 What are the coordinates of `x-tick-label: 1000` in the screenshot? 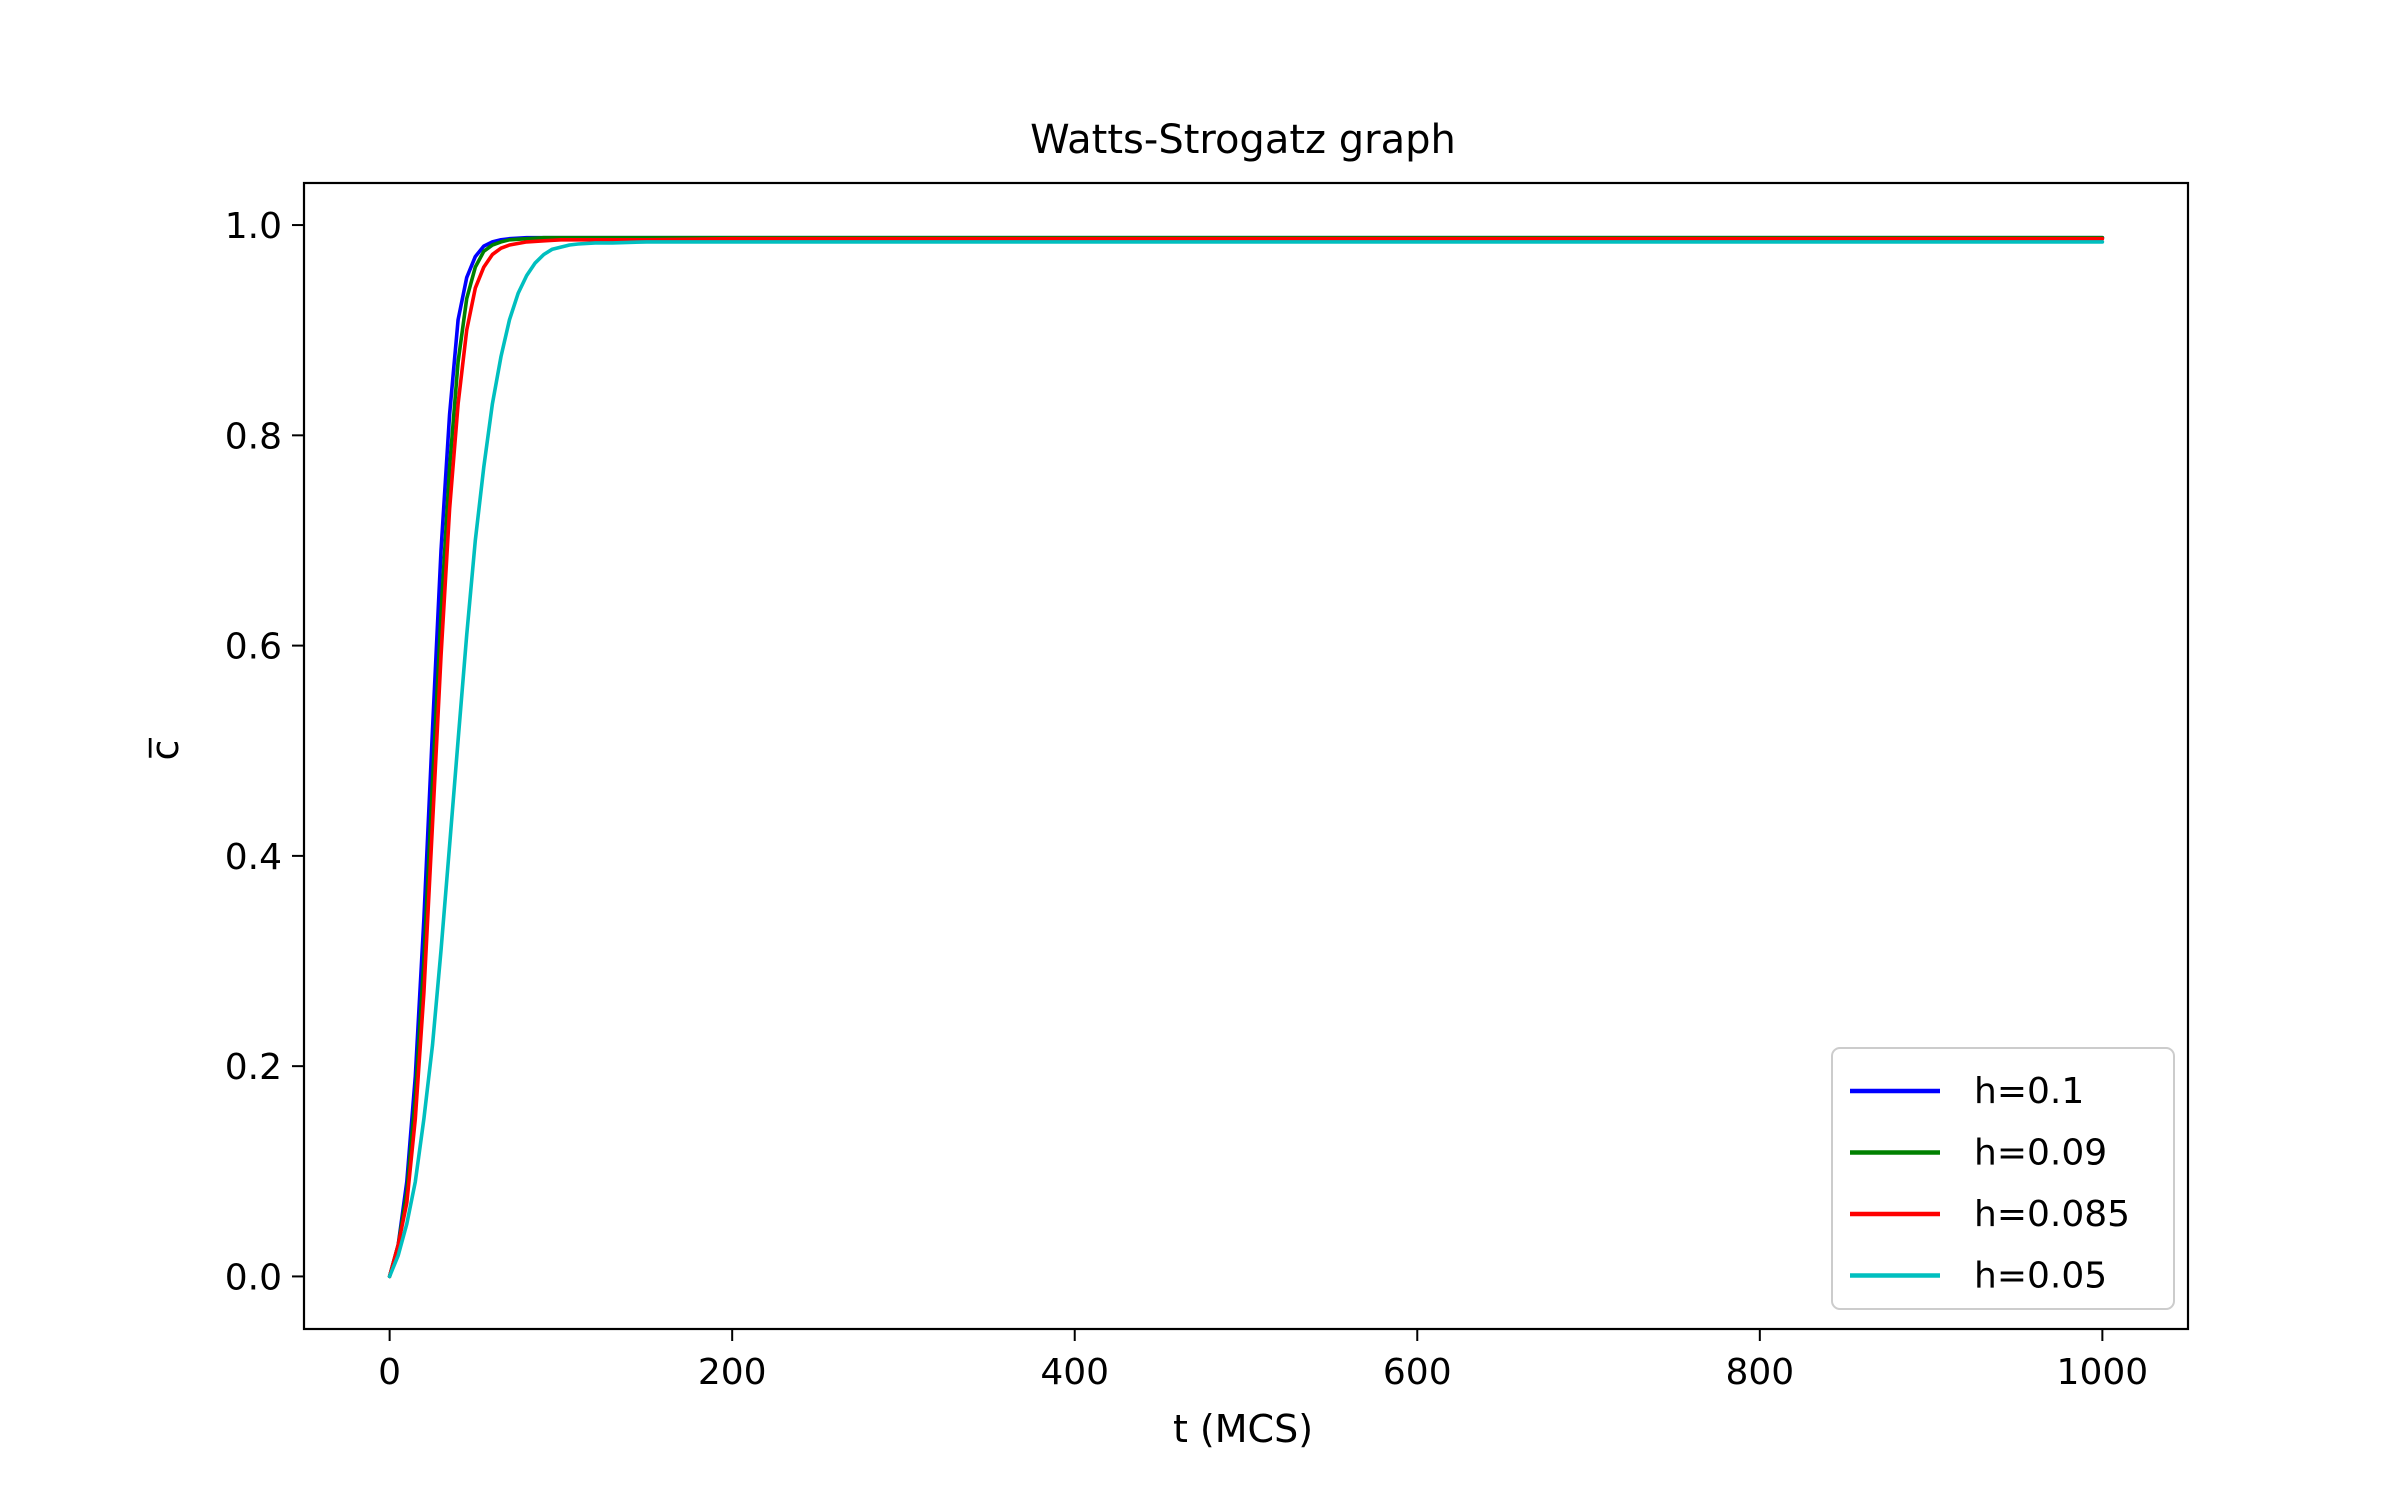 It's located at (2103, 1372).